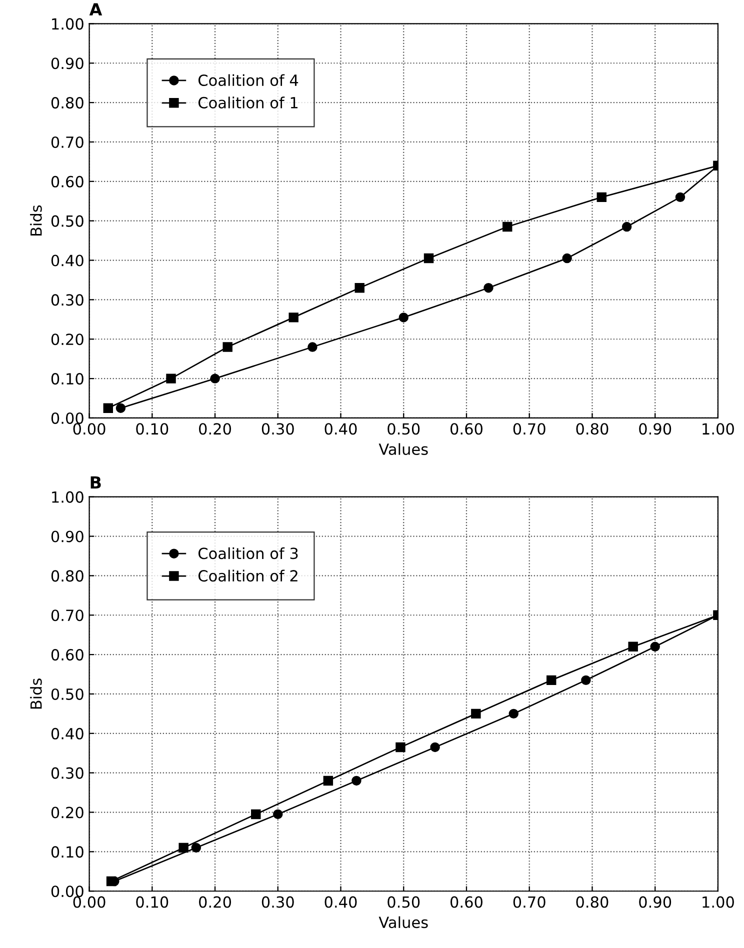  Describe the element at coordinates (248, 102) in the screenshot. I see `legend-label: Coalition of 1` at that location.